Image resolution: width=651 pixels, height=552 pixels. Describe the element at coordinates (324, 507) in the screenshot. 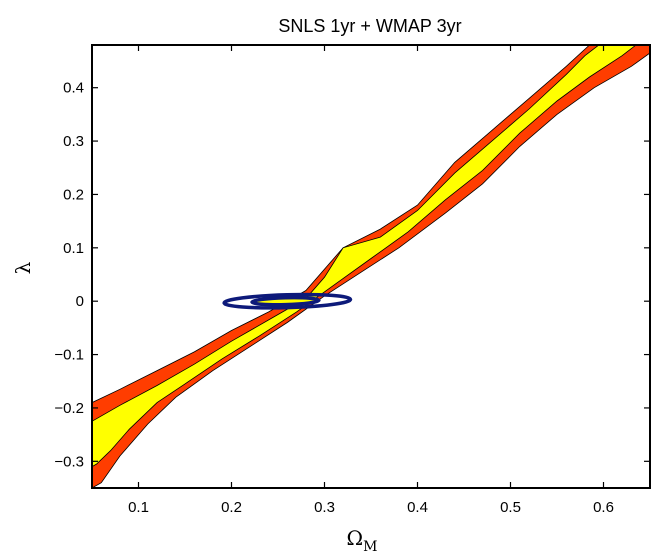

I see `x-tick-label: 0.3` at that location.